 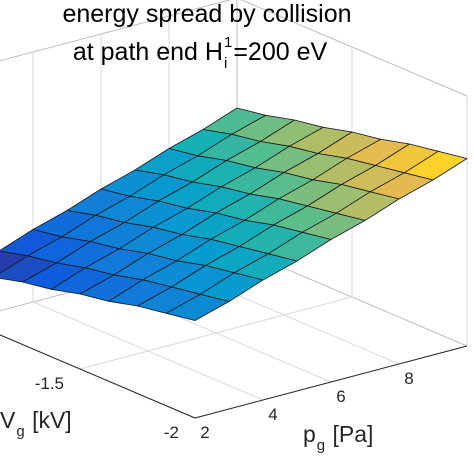 What do you see at coordinates (340, 396) in the screenshot?
I see `x-tick-label: 6` at bounding box center [340, 396].